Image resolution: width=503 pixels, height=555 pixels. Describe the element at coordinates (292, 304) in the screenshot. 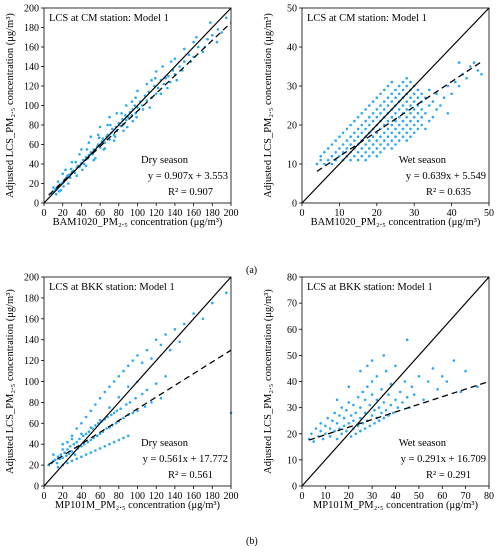

I see `y-tick-label: 70` at that location.